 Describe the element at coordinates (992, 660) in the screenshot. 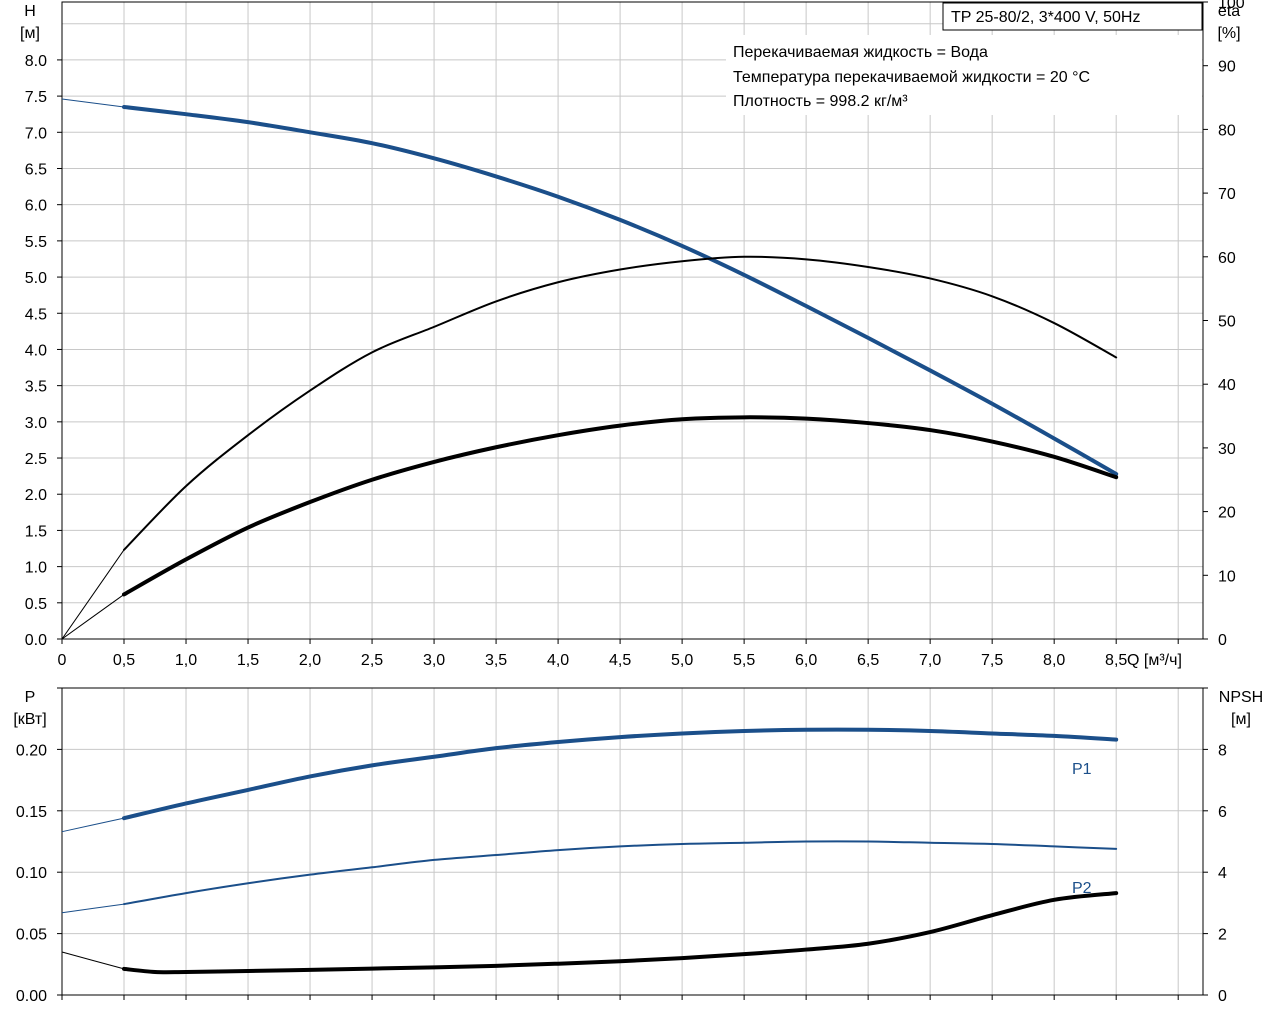

I see `q-tick-label: 7,5` at that location.